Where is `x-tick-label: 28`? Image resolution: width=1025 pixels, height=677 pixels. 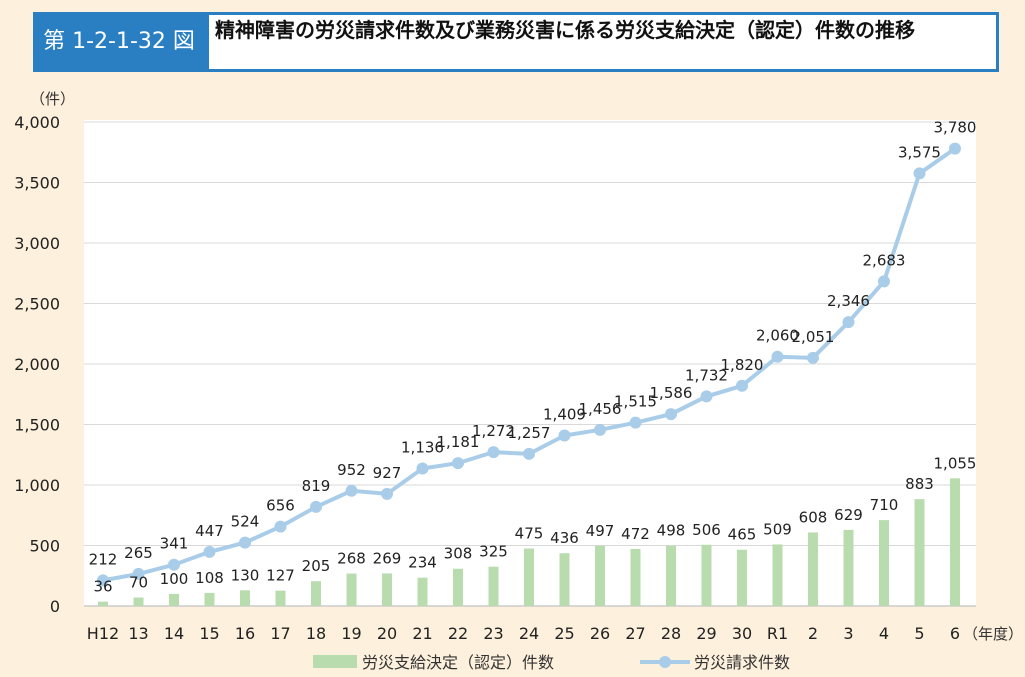
x-tick-label: 28 is located at coordinates (671, 633).